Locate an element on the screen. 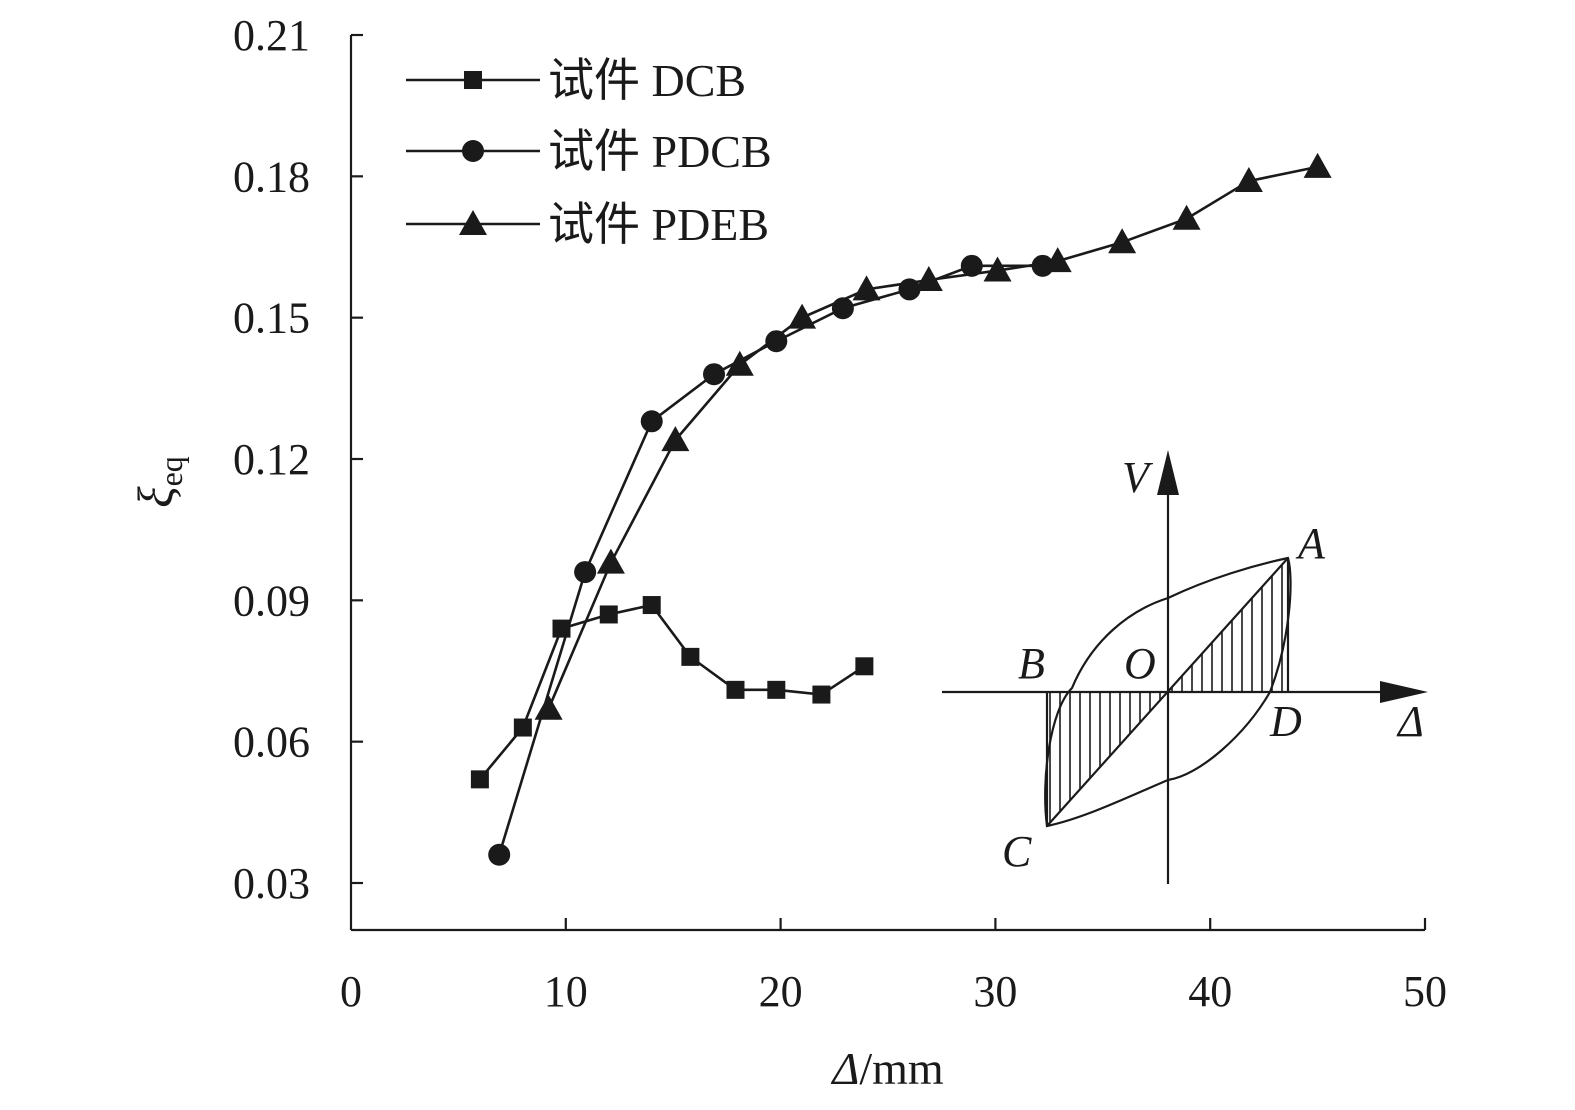  series-square is located at coordinates (672, 692).